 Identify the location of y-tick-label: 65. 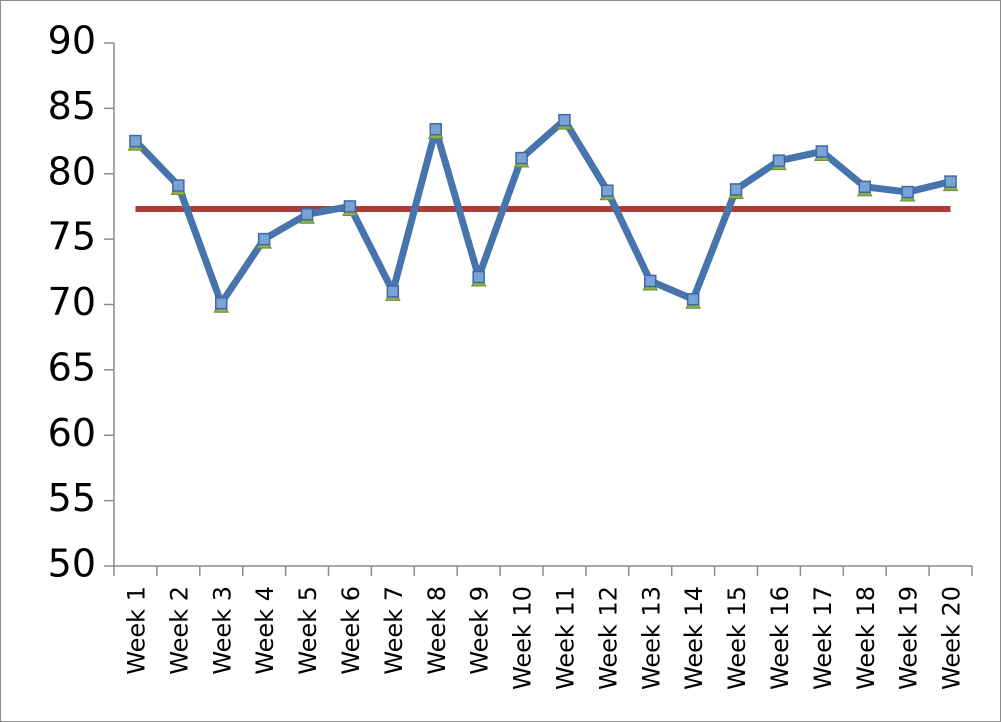
(72, 367).